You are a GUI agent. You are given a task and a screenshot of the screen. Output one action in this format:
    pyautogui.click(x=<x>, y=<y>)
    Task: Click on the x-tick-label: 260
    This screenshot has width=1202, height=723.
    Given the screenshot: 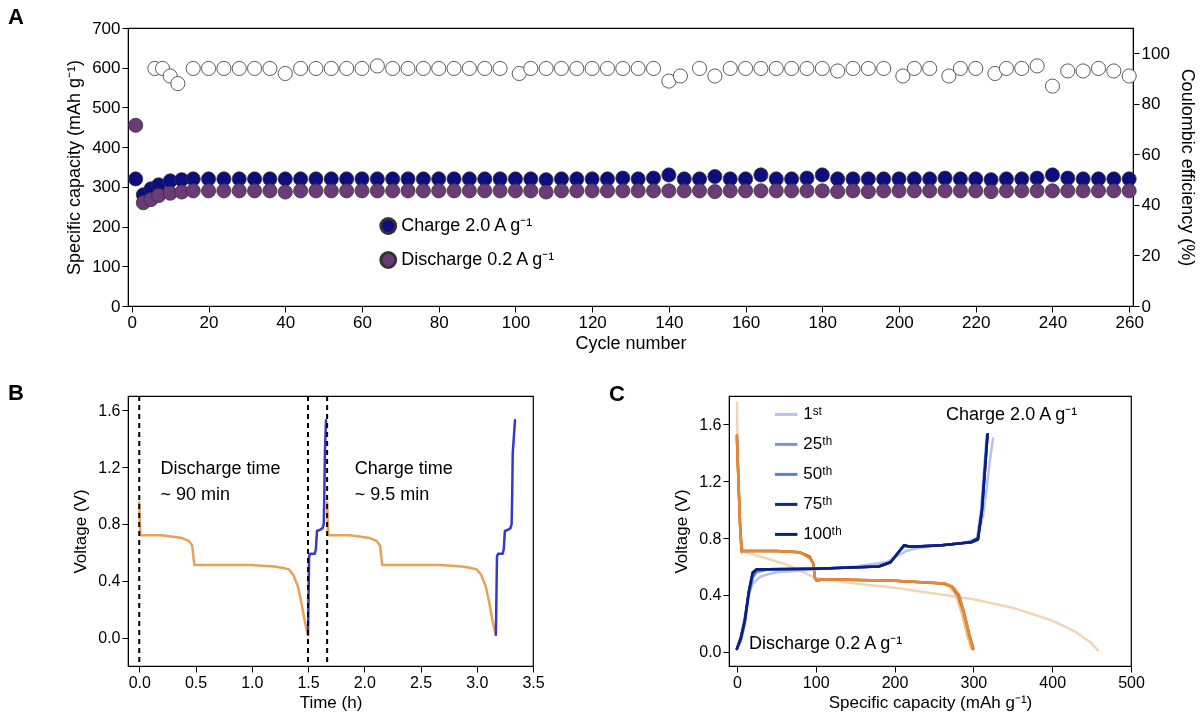 What is the action you would take?
    pyautogui.click(x=1129, y=322)
    